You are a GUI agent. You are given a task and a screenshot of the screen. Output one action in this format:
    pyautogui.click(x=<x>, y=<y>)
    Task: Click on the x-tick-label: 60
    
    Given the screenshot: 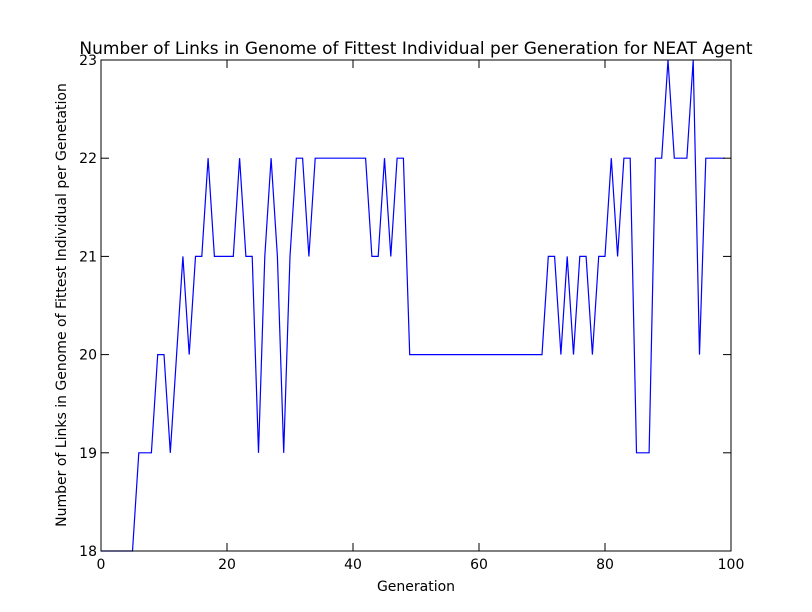 What is the action you would take?
    pyautogui.click(x=479, y=565)
    